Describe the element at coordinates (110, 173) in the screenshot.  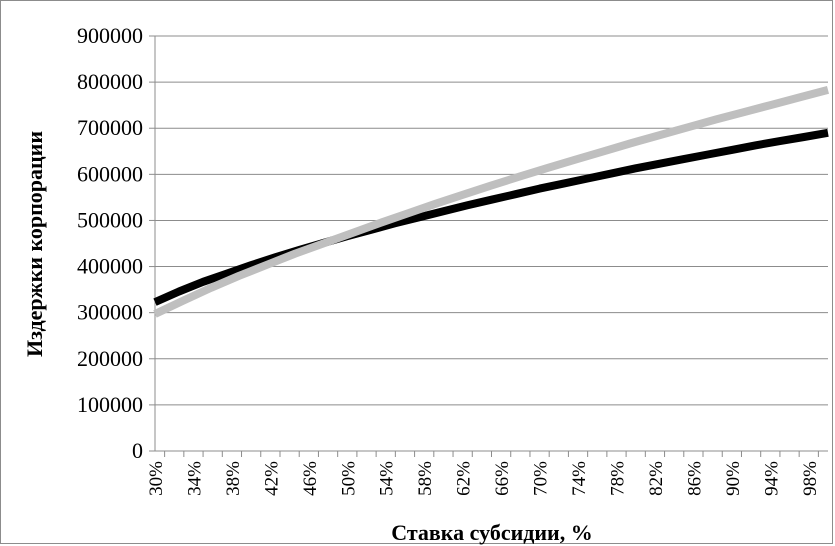
I see `y-tick-label: 600000` at that location.